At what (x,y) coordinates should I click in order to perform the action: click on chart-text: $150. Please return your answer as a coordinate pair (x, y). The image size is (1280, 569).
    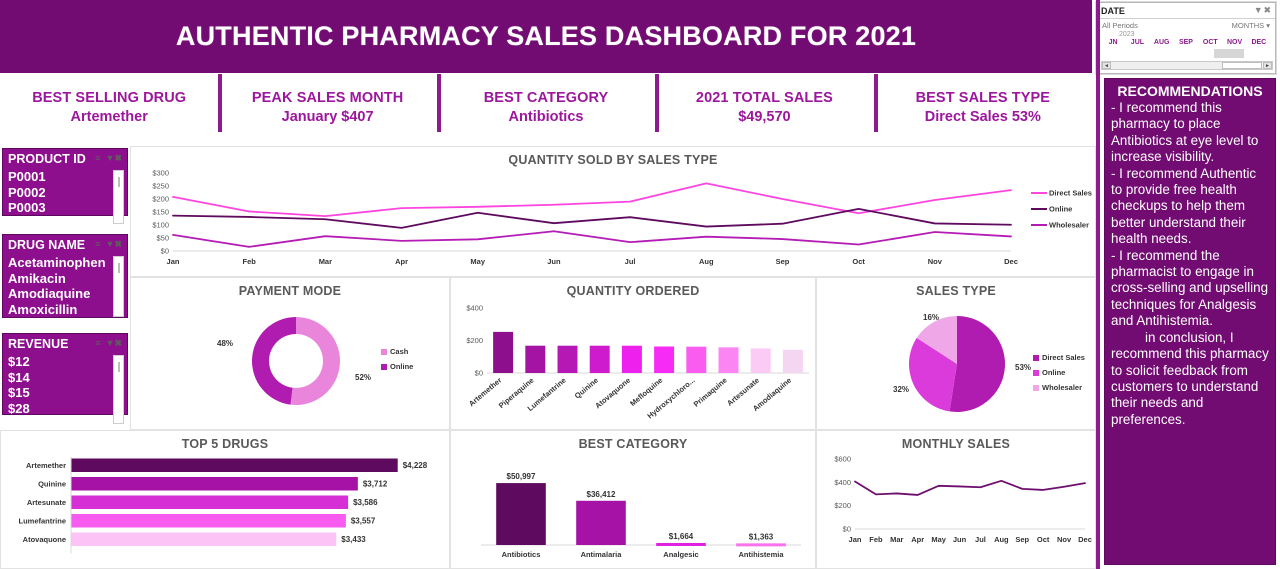
    Looking at the image, I should click on (160, 212).